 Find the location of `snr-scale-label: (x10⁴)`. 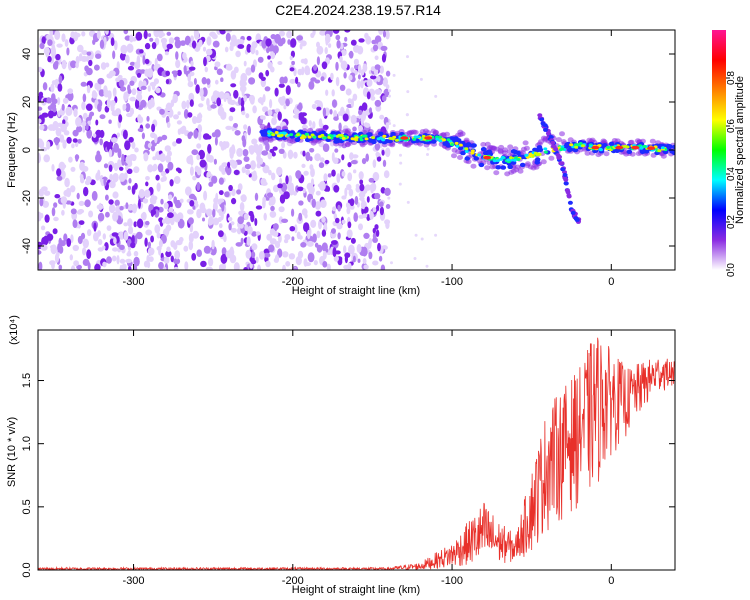

snr-scale-label: (x10⁴) is located at coordinates (14, 330).